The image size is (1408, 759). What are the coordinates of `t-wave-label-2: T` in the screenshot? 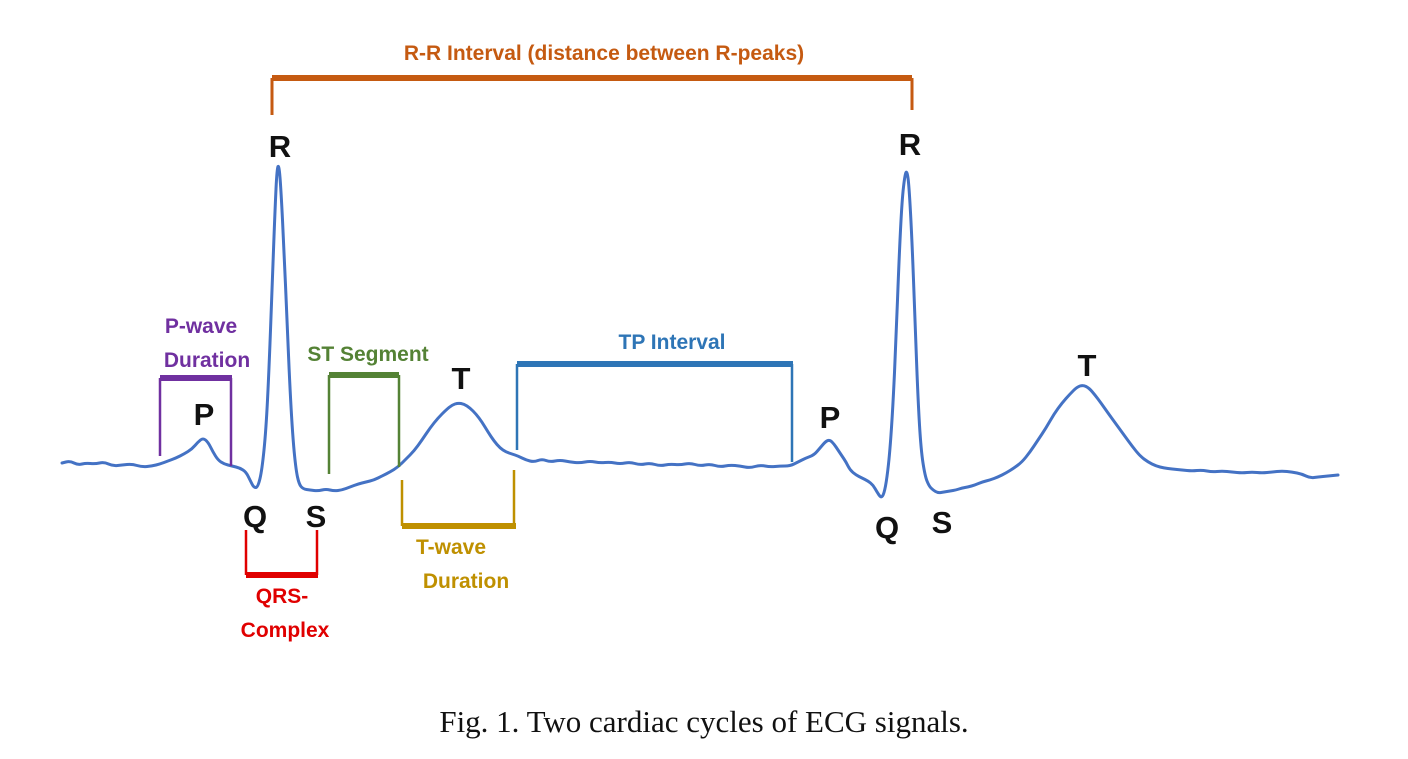 It's located at (1087, 365).